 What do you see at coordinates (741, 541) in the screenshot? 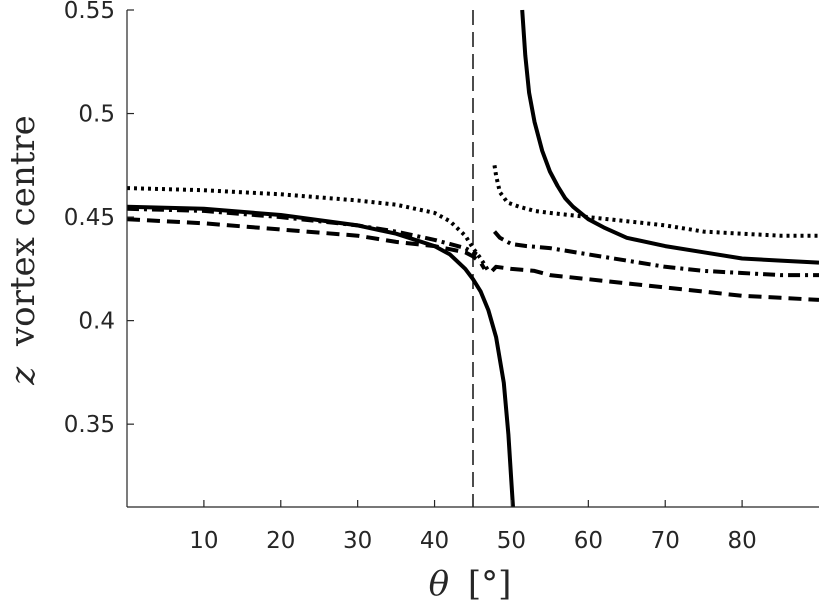
I see `x-tick-label: 80` at bounding box center [741, 541].